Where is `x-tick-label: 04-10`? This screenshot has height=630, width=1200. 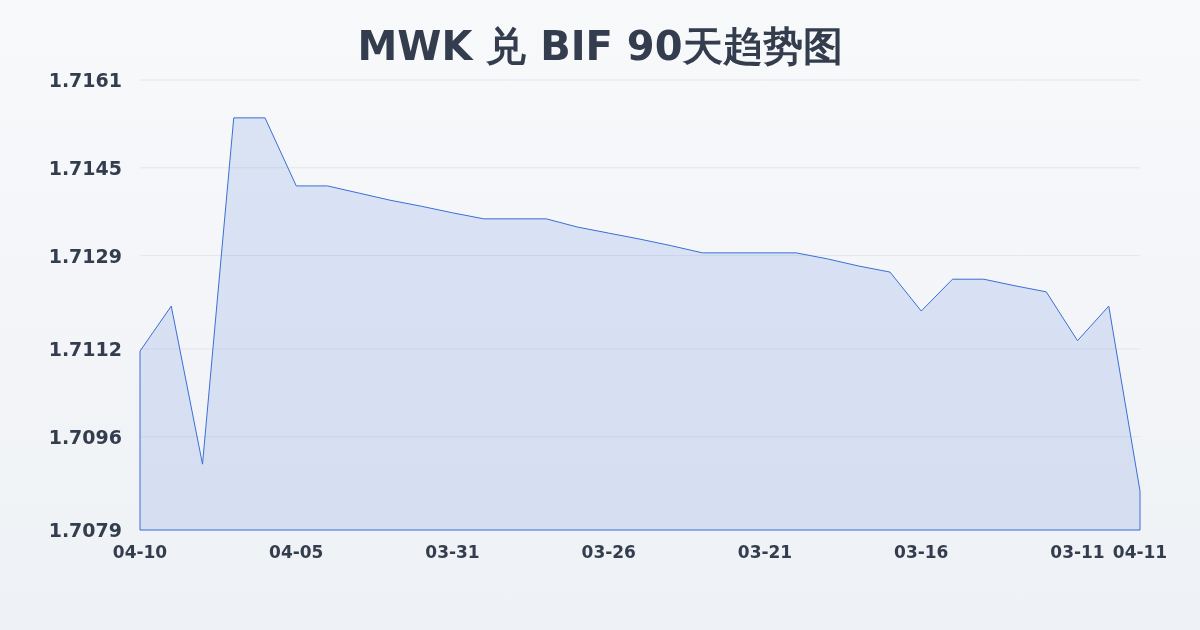
x-tick-label: 04-10 is located at coordinates (140, 552).